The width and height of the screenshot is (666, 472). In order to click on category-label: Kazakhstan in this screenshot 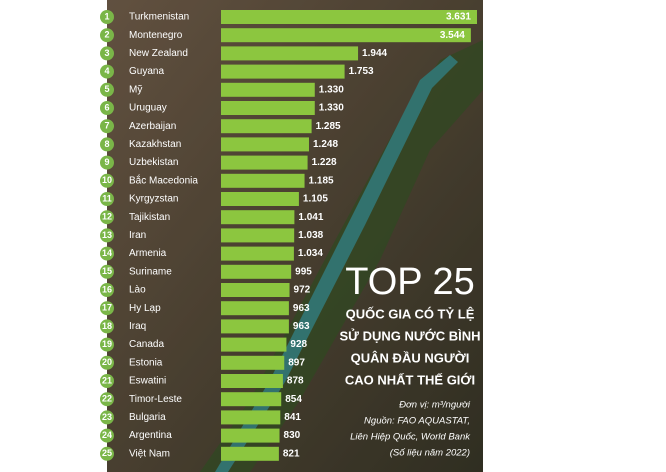, I will do `click(155, 144)`.